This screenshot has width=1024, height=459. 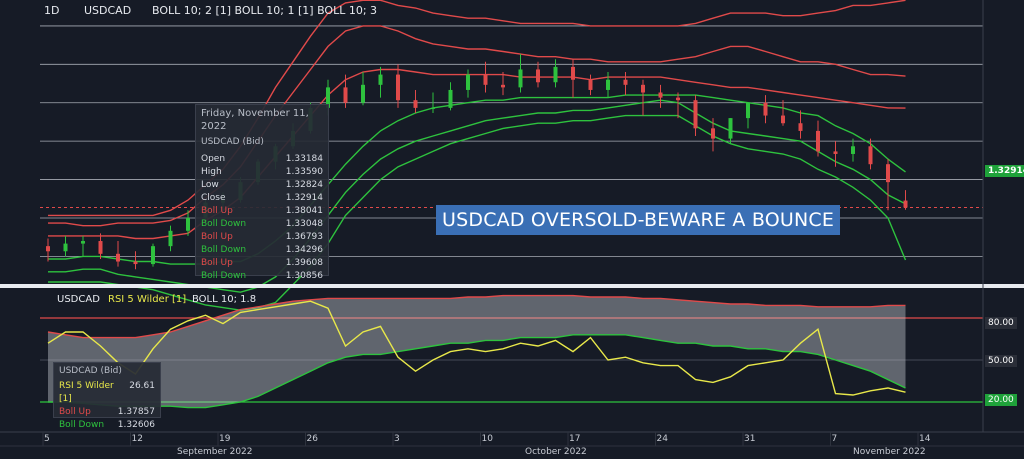 I want to click on rsi-level-upper: 80.00, so click(x=1001, y=323).